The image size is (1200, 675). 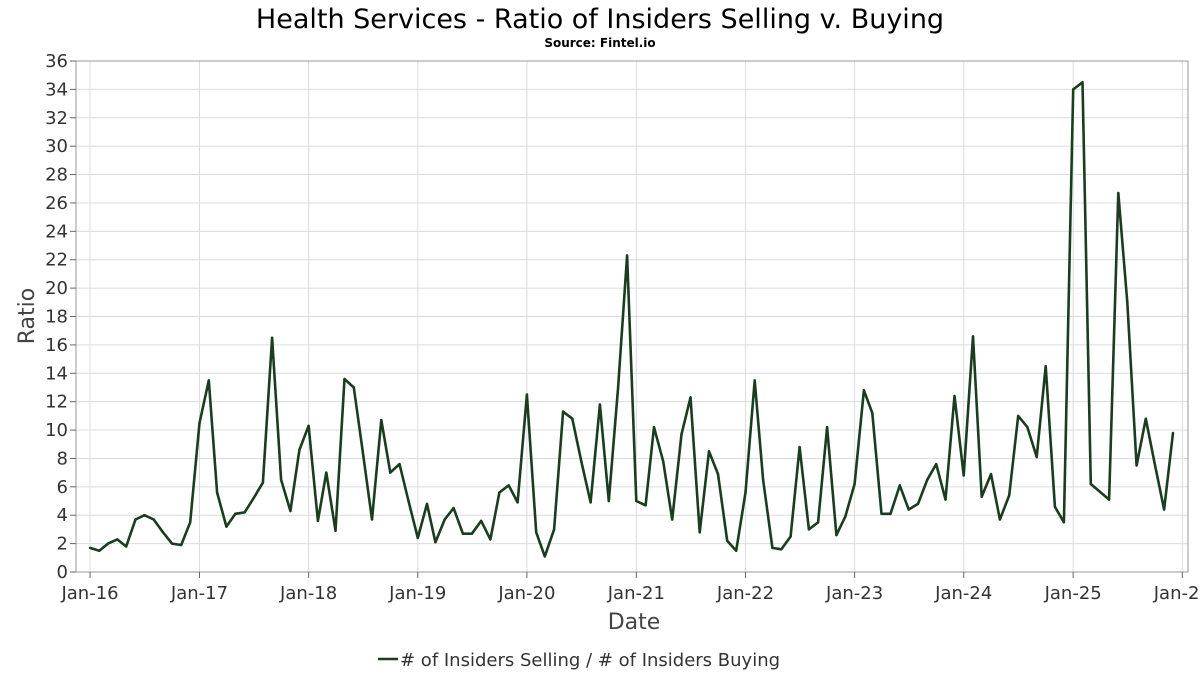 What do you see at coordinates (56, 89) in the screenshot?
I see `y-tick-label: 34` at bounding box center [56, 89].